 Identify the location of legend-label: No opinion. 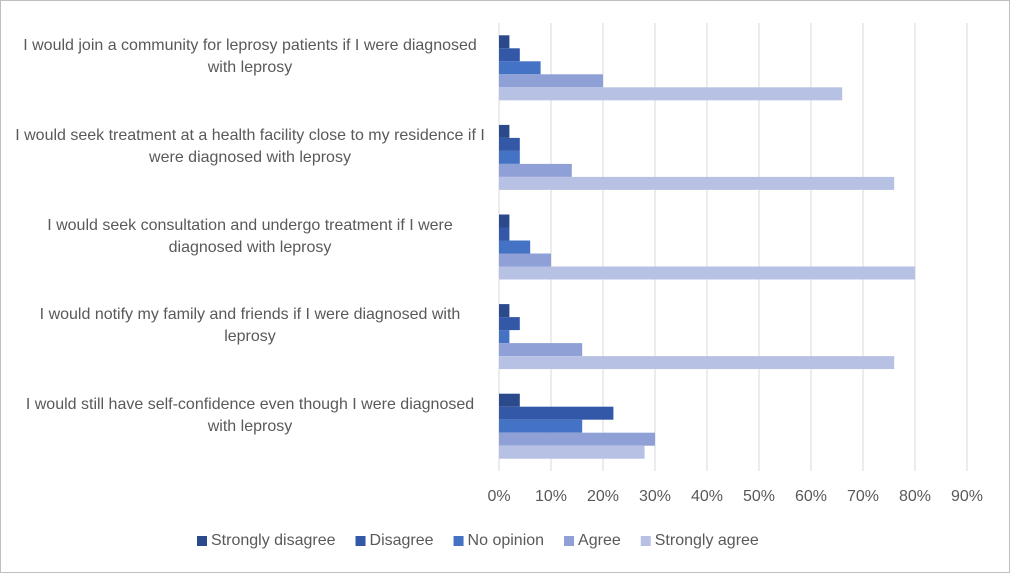
(506, 540).